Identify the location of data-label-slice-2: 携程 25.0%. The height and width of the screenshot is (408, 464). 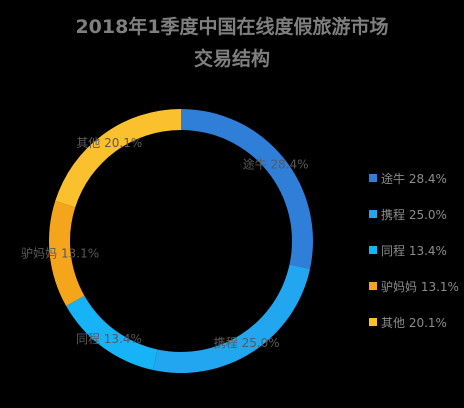
(247, 342).